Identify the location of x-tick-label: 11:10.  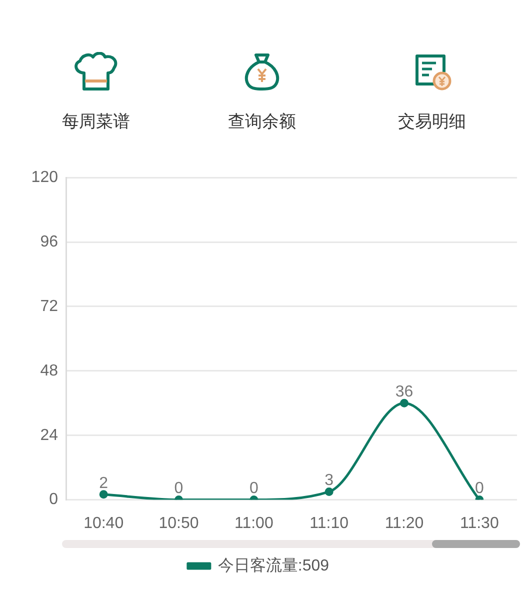
(329, 523).